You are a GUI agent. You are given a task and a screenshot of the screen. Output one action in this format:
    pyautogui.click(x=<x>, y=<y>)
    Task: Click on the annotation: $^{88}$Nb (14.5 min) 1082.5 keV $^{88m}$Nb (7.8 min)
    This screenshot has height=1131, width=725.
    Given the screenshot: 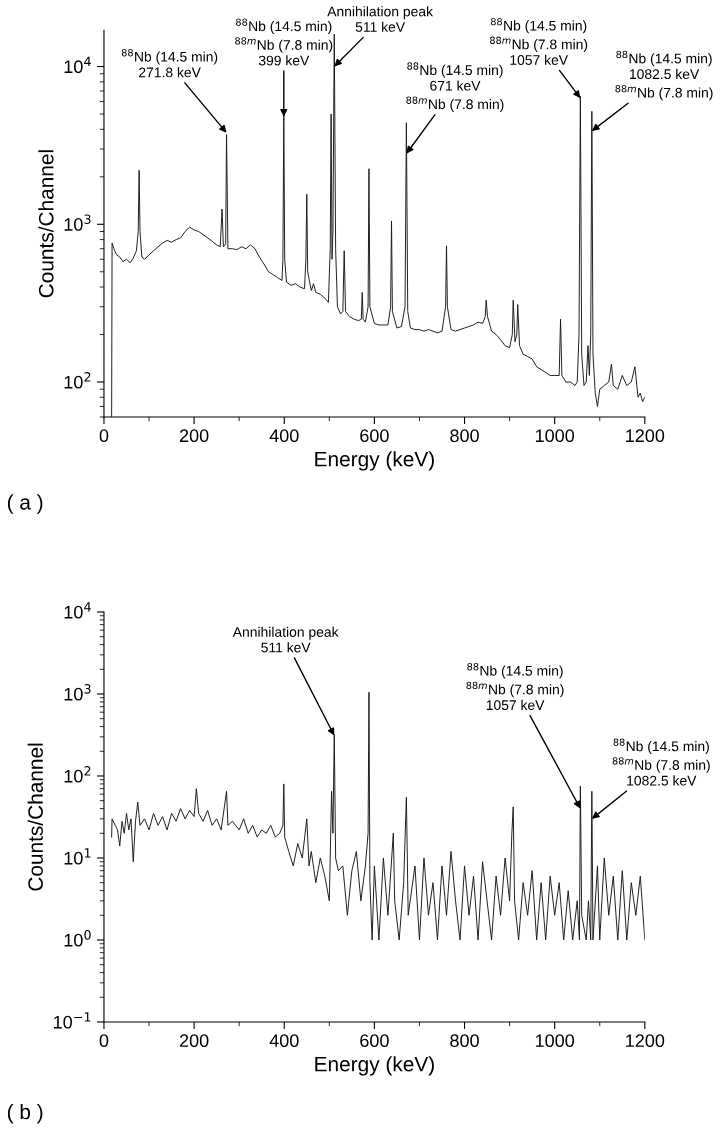 What is the action you would take?
    pyautogui.click(x=664, y=75)
    